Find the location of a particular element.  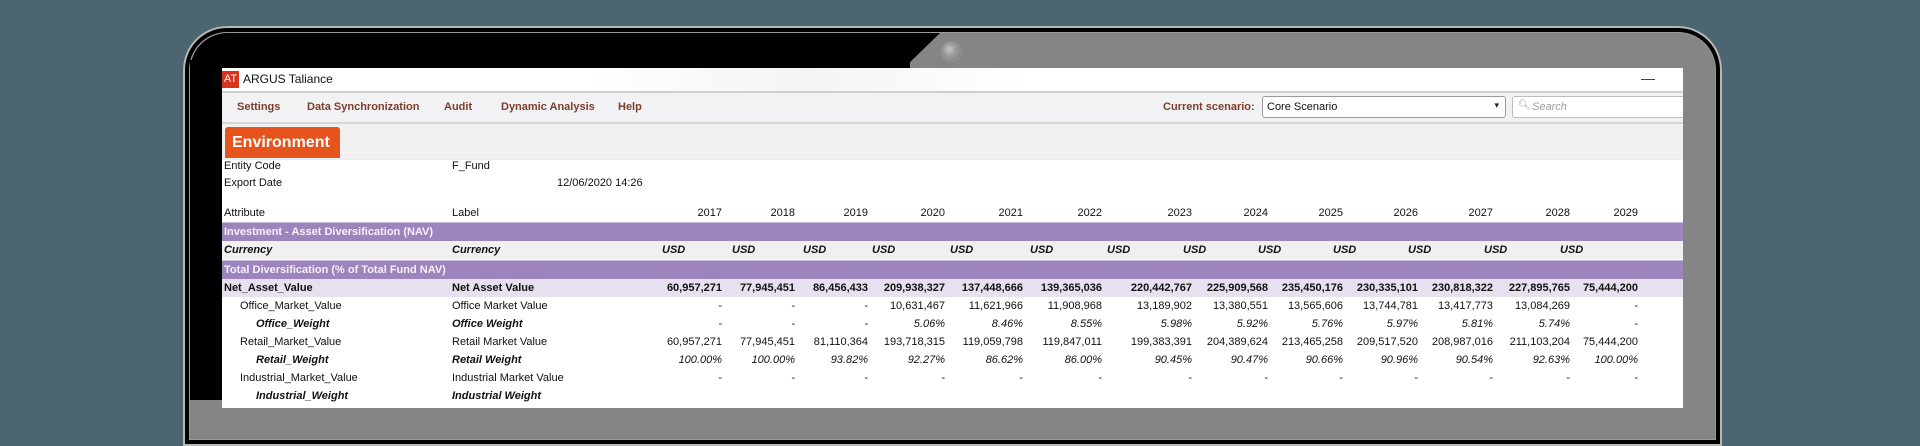

cell: 211,103,204 is located at coordinates (1539, 342).